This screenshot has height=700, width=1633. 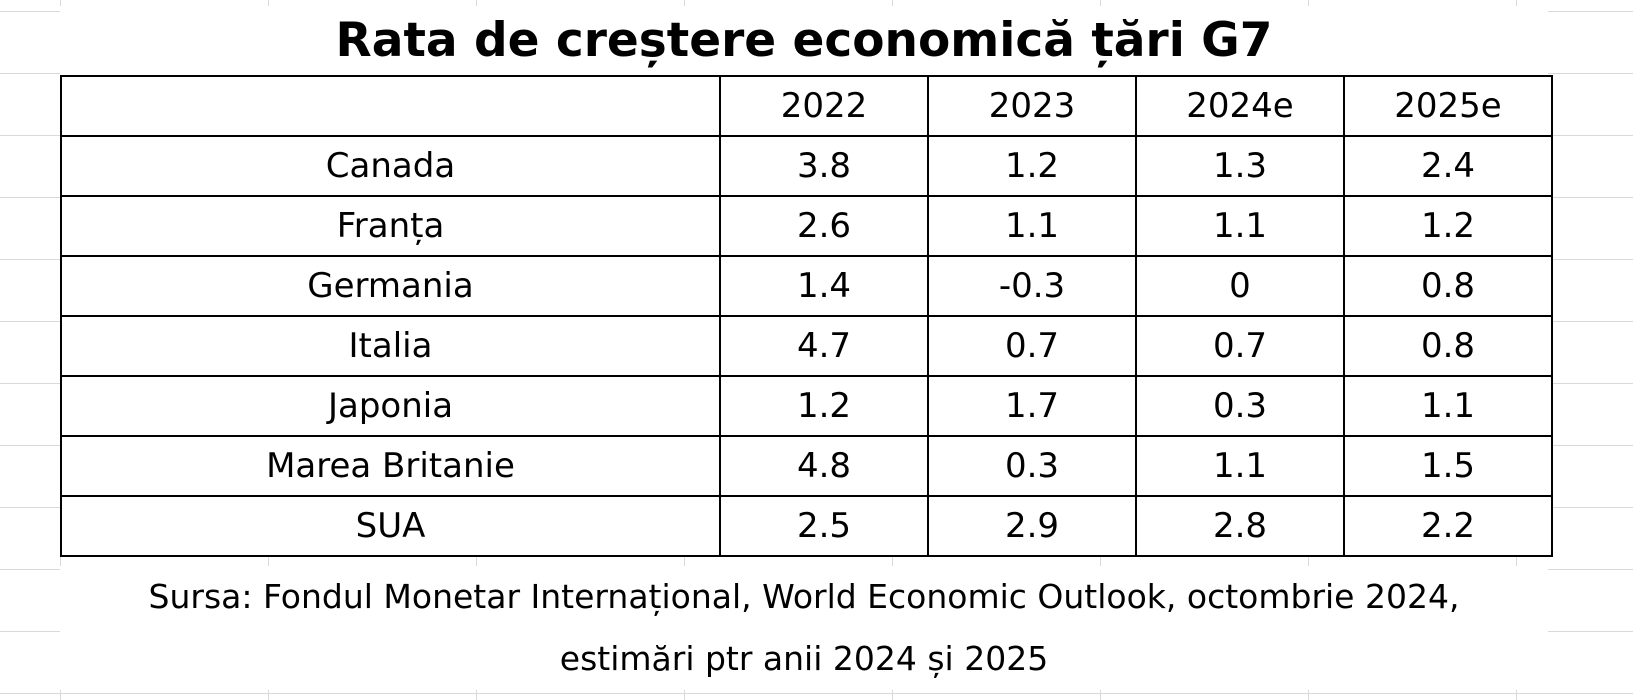 What do you see at coordinates (824, 166) in the screenshot?
I see `value-cell: 3.8` at bounding box center [824, 166].